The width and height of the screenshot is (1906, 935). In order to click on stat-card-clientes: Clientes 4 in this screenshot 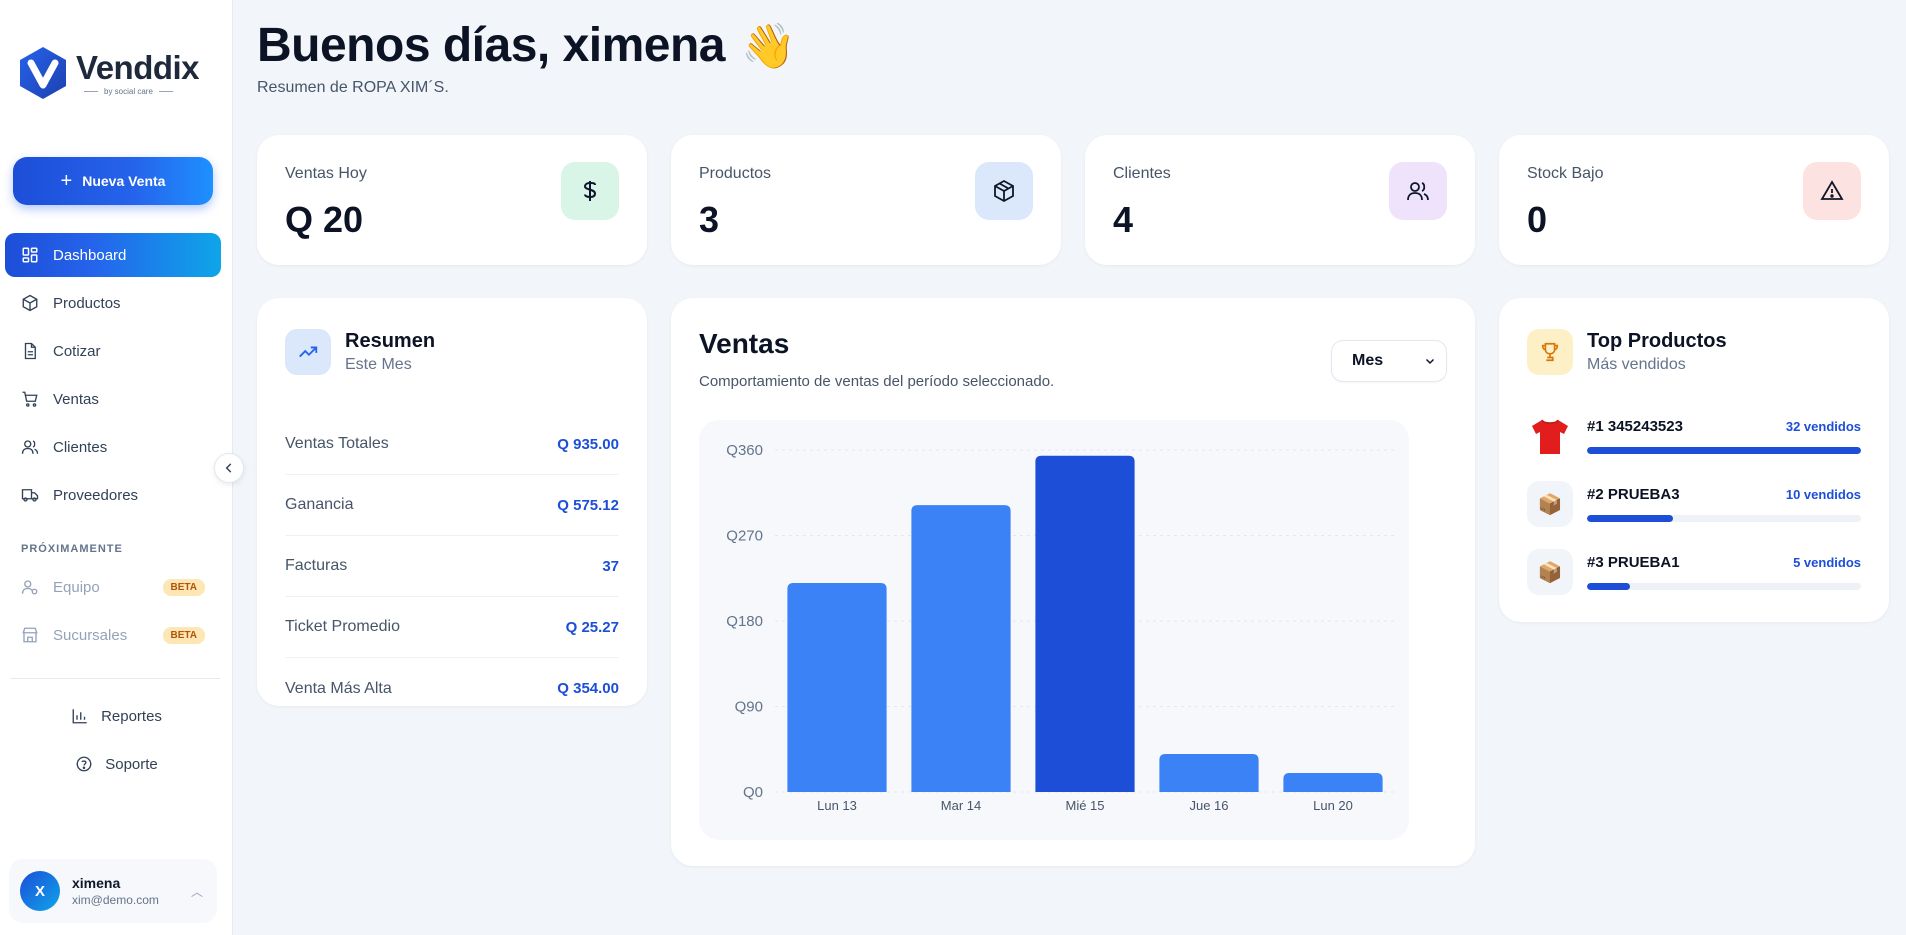, I will do `click(1280, 200)`.